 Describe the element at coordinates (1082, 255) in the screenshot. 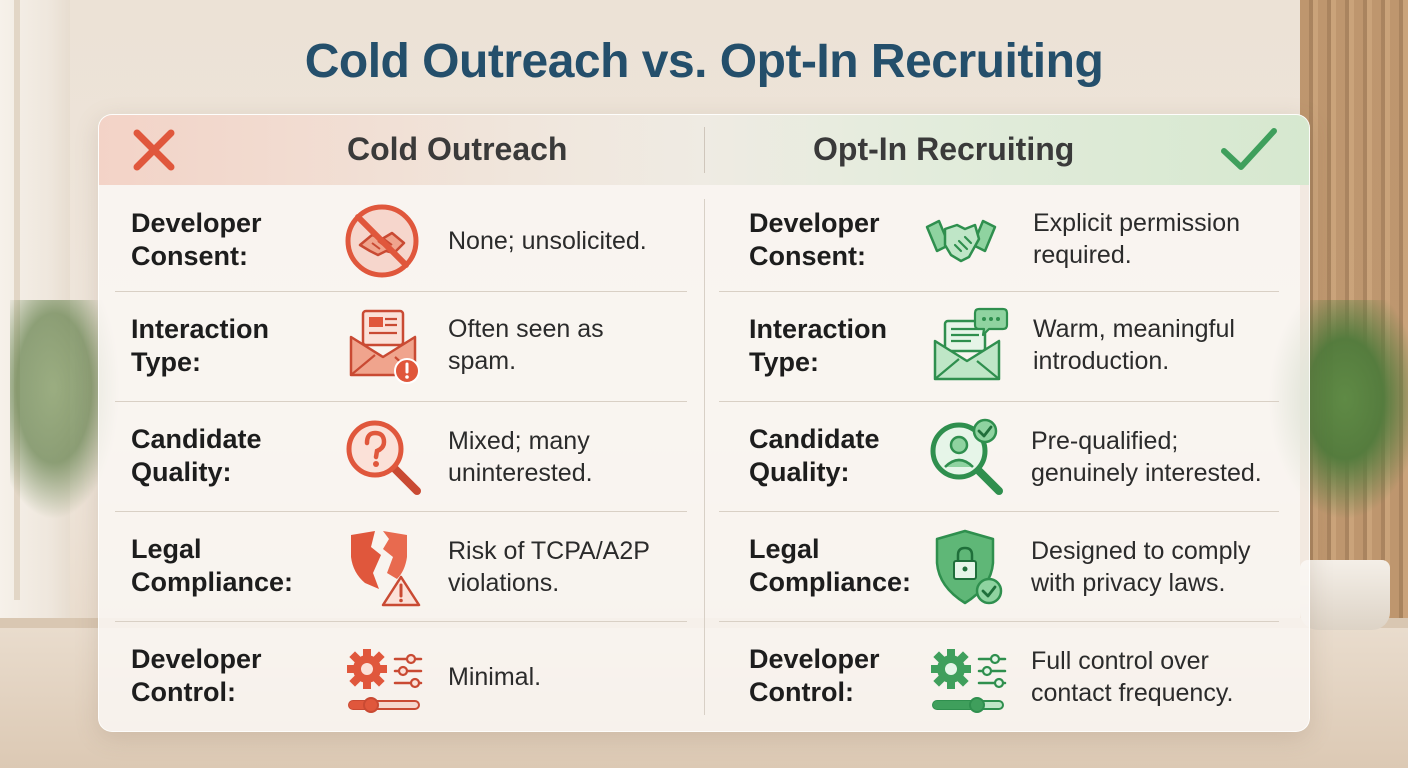

I see `text-line: required.` at that location.